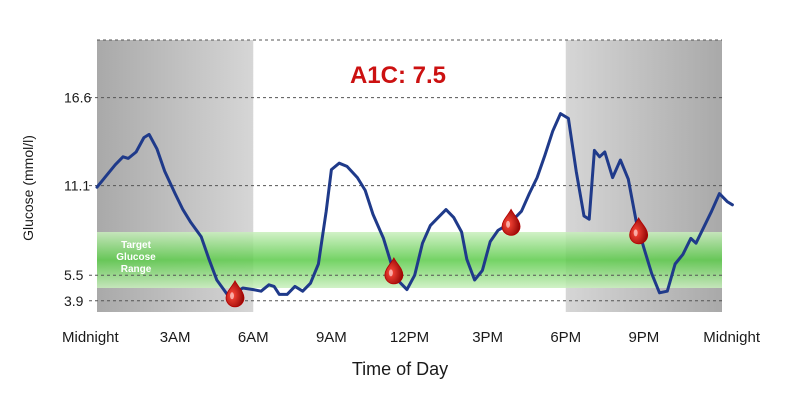 The image size is (805, 400). Describe the element at coordinates (74, 275) in the screenshot. I see `y-tick-label: 5.5` at that location.